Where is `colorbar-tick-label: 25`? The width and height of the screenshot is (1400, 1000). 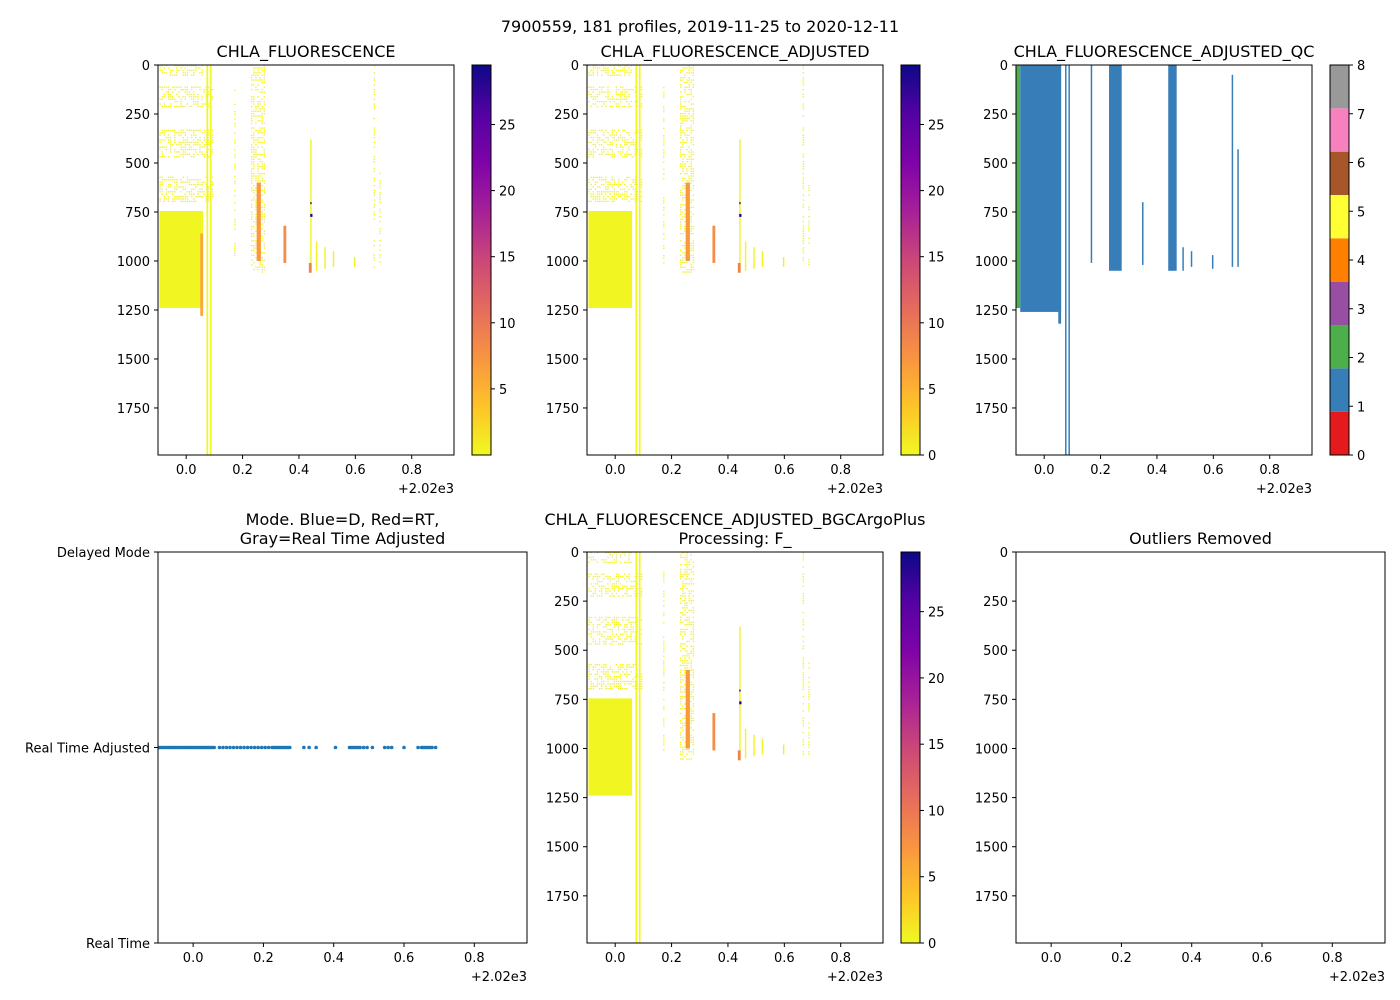
colorbar-tick-label: 25 is located at coordinates (936, 125).